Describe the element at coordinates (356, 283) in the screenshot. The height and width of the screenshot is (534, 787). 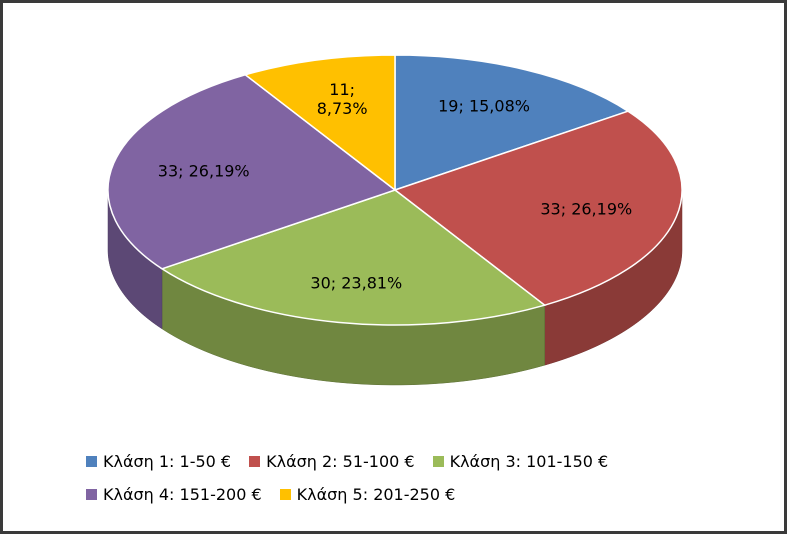
I see `data-label: 30; 23,81%` at that location.